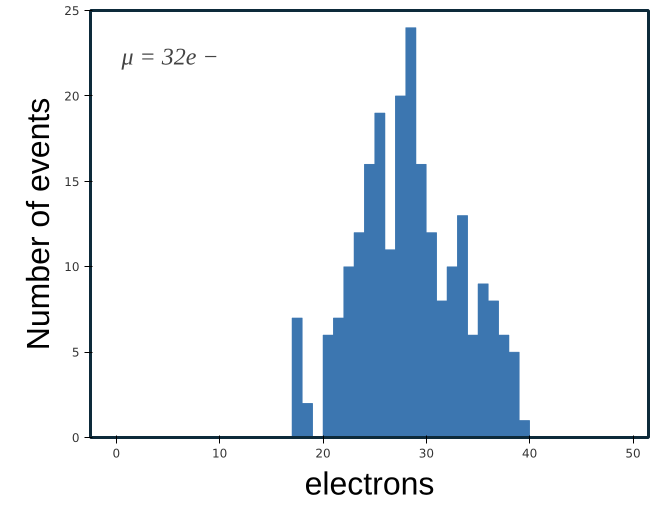 This screenshot has height=517, width=650. What do you see at coordinates (426, 453) in the screenshot?
I see `x-tick-label: 30` at bounding box center [426, 453].